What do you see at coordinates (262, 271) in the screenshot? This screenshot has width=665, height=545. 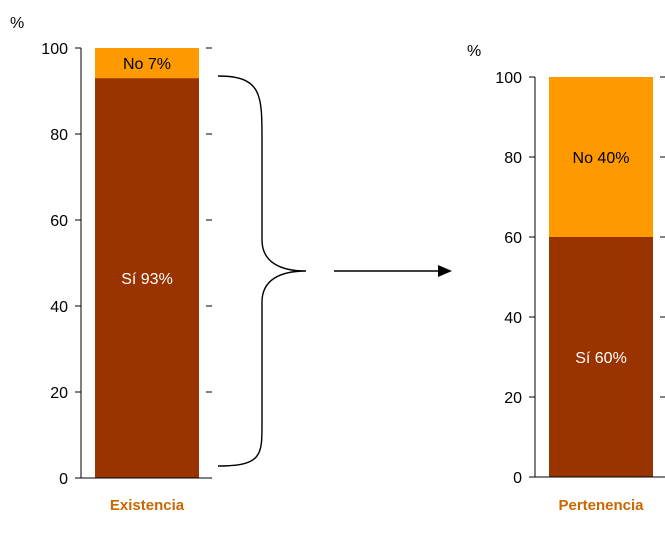 I see `right-curly-brace-icon` at bounding box center [262, 271].